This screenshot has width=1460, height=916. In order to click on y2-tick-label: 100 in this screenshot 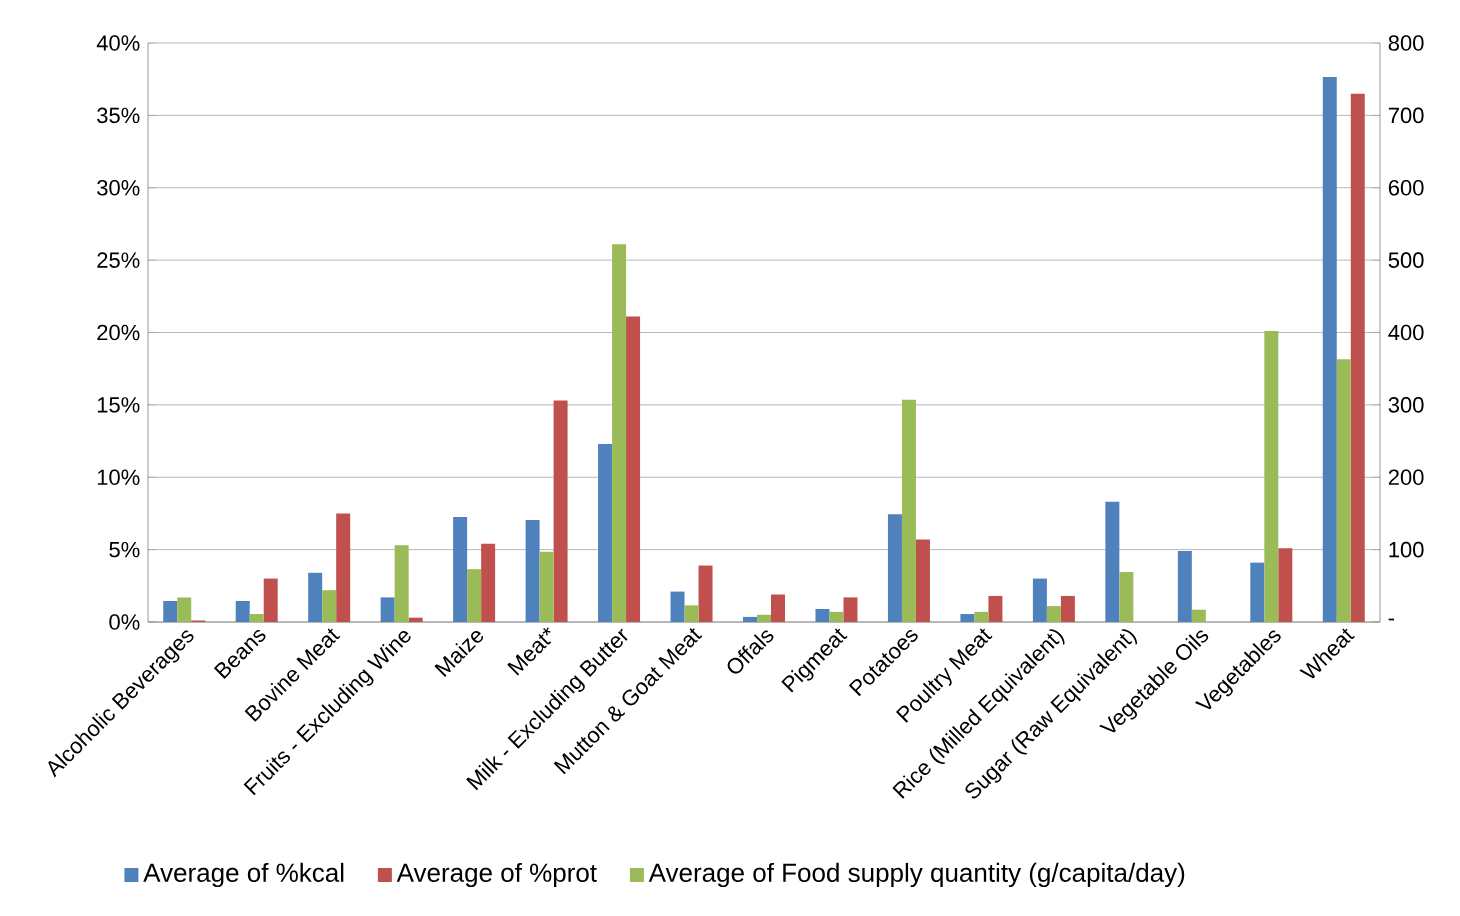, I will do `click(1406, 549)`.